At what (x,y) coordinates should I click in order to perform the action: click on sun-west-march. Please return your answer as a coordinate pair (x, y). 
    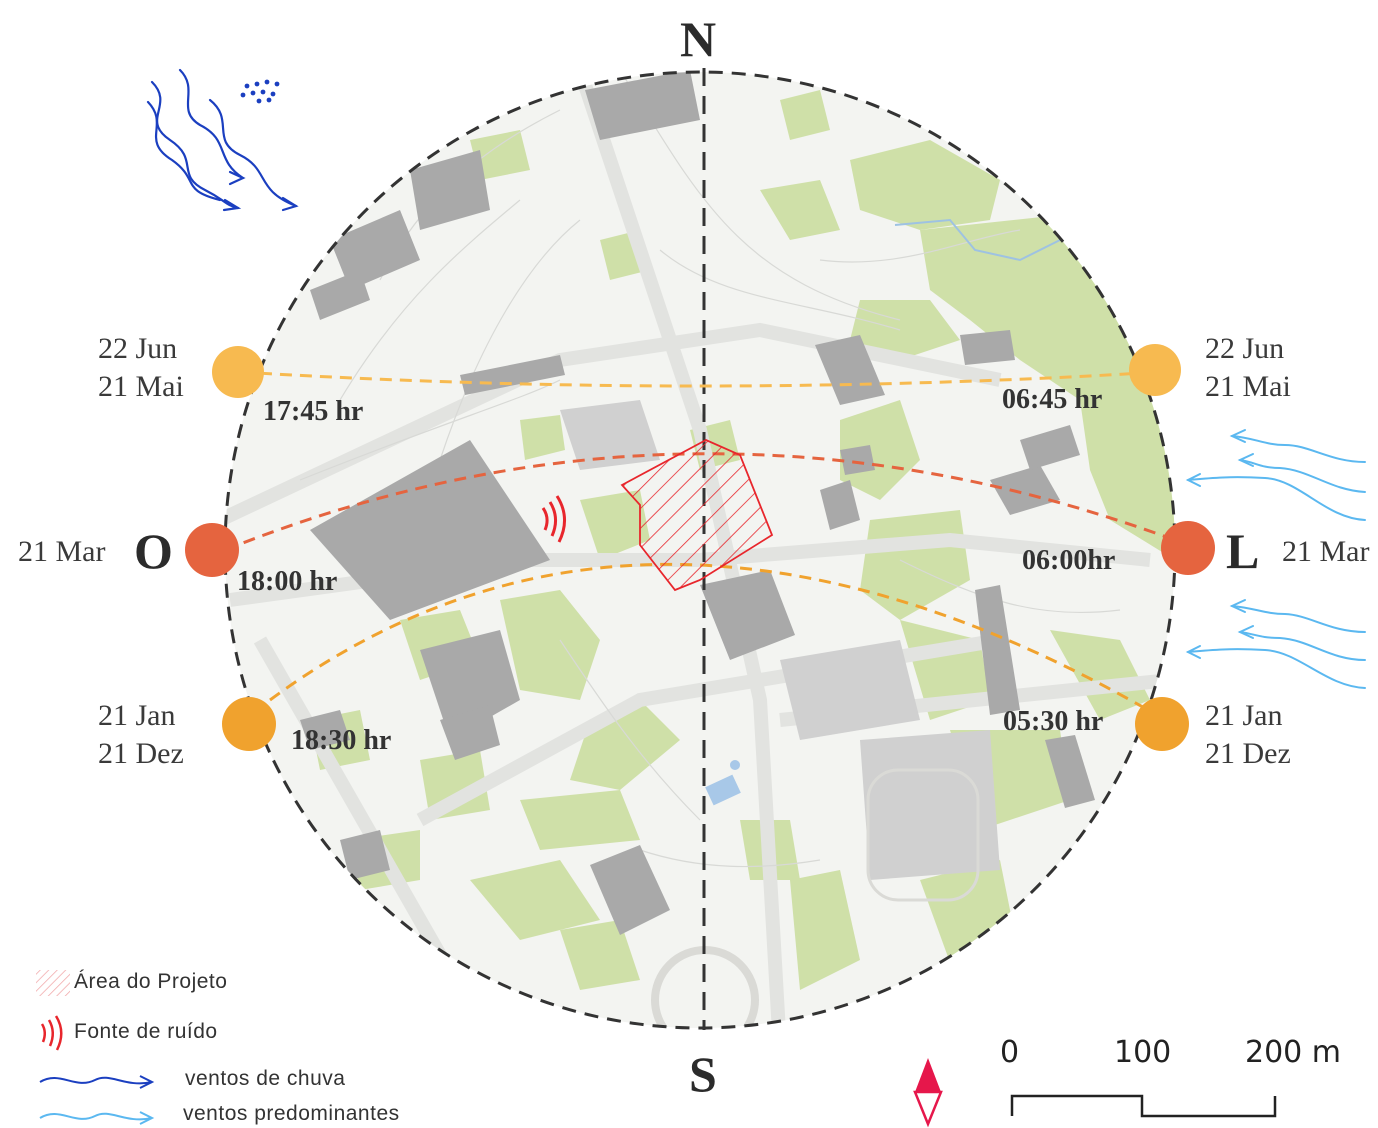
    Looking at the image, I should click on (212, 550).